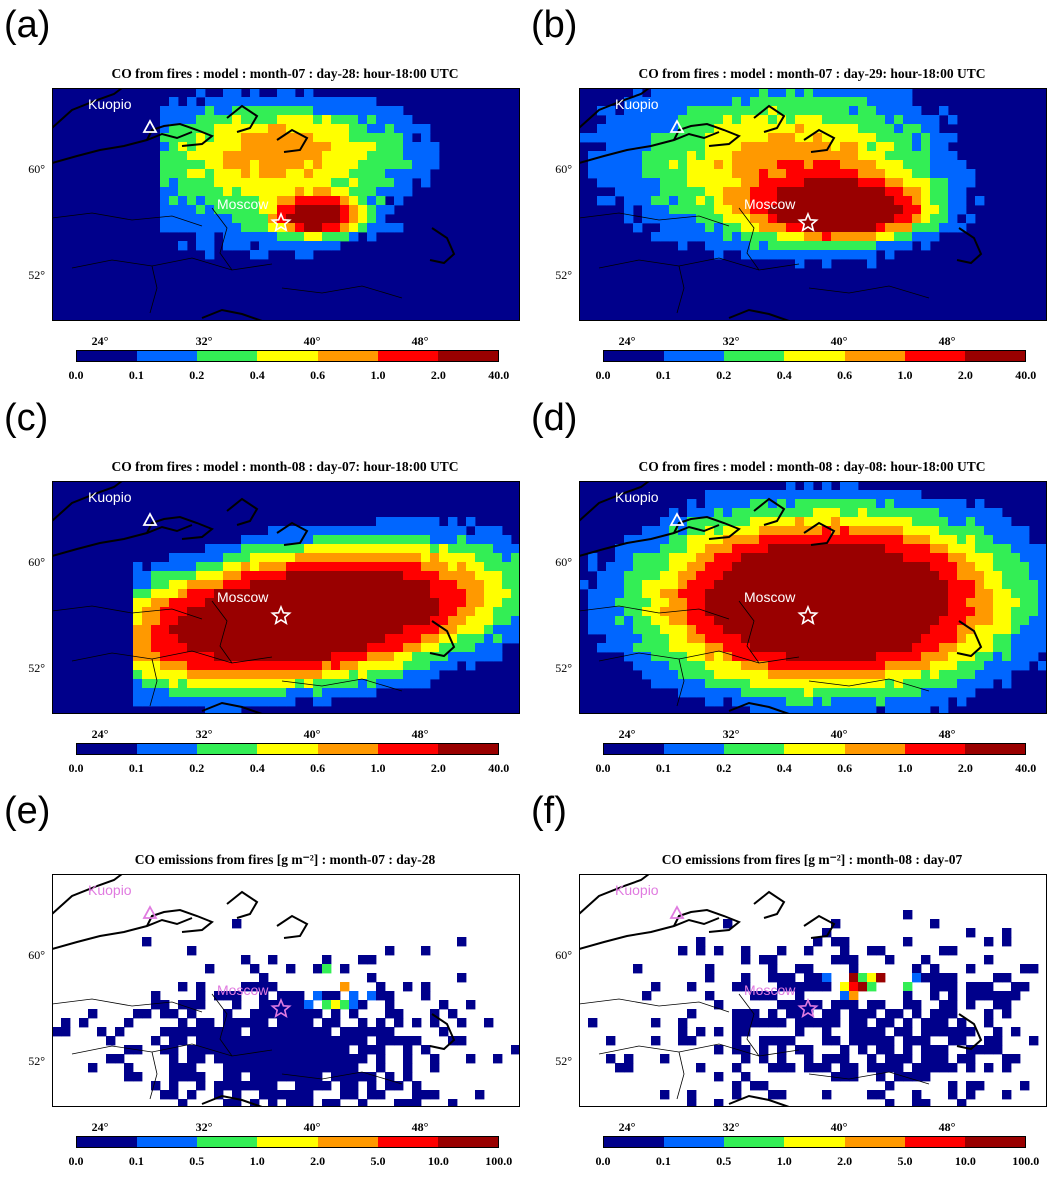 This screenshot has height=1179, width=1054. I want to click on lon-tick-label: 24°, so click(627, 1127).